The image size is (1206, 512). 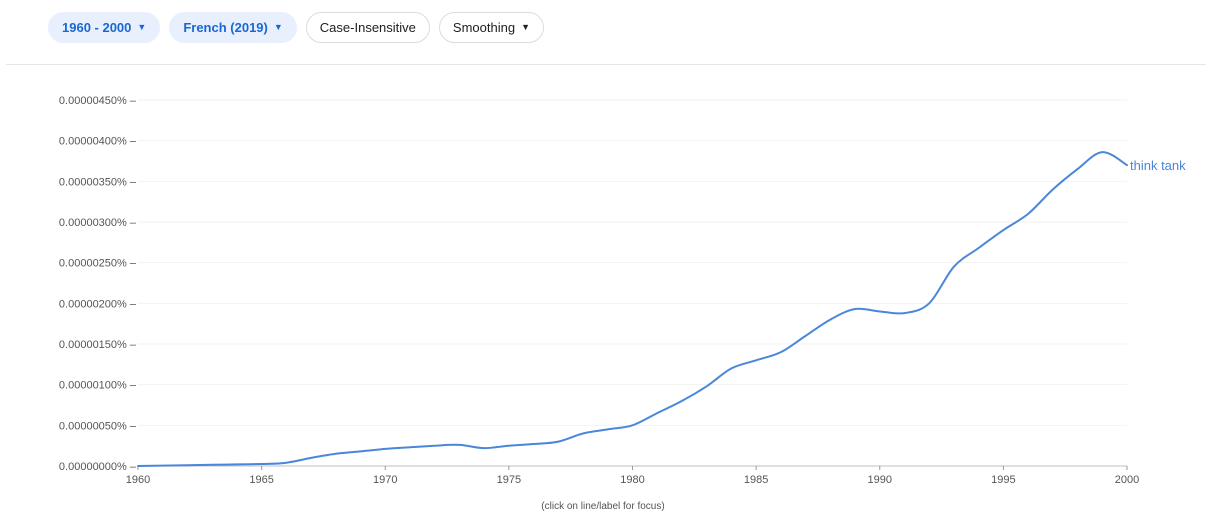 I want to click on x-tick-label: 1965, so click(x=261, y=480).